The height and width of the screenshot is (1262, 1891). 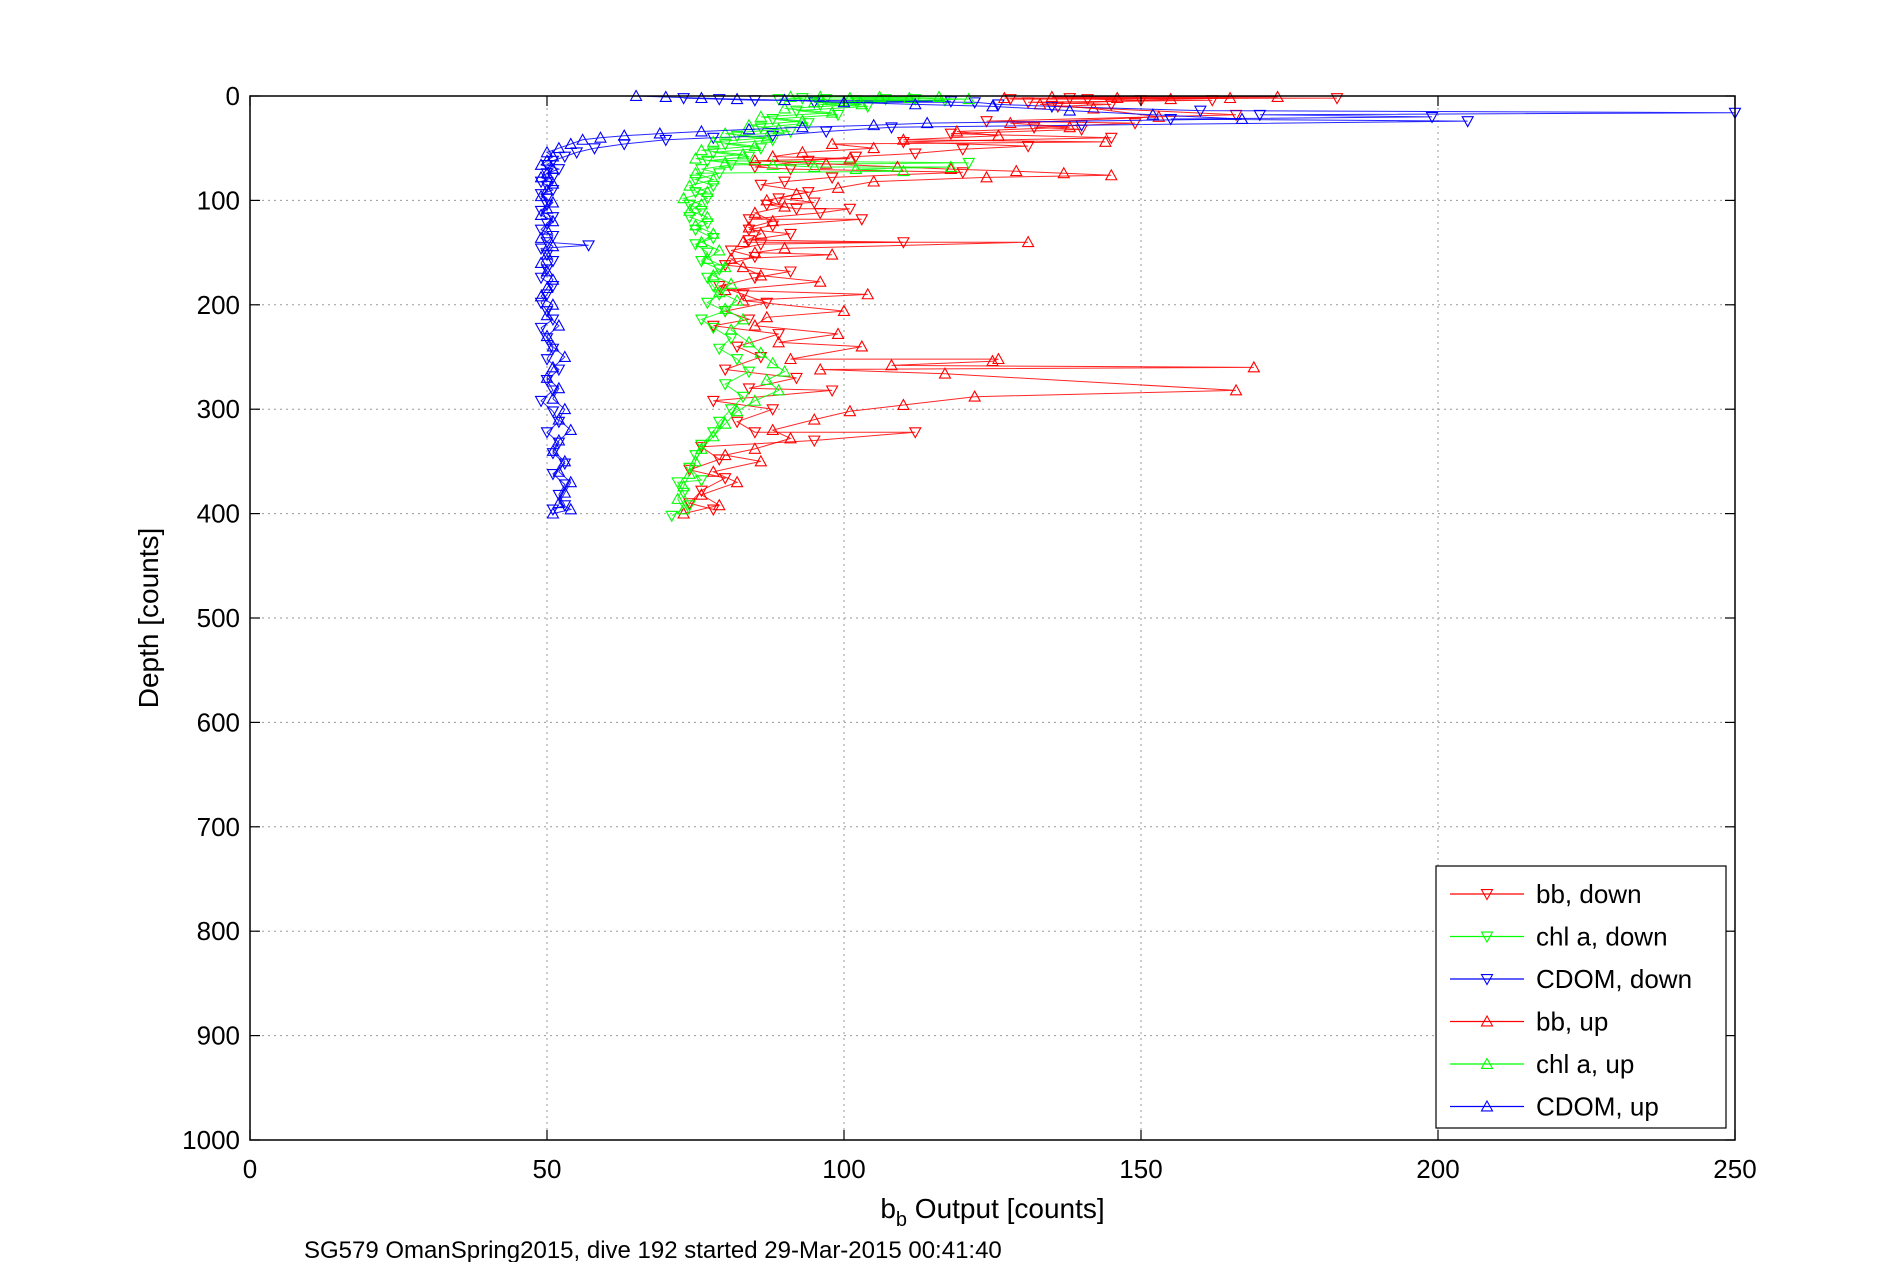 I want to click on x-axis-label: bb Output [counts], so click(x=992, y=1212).